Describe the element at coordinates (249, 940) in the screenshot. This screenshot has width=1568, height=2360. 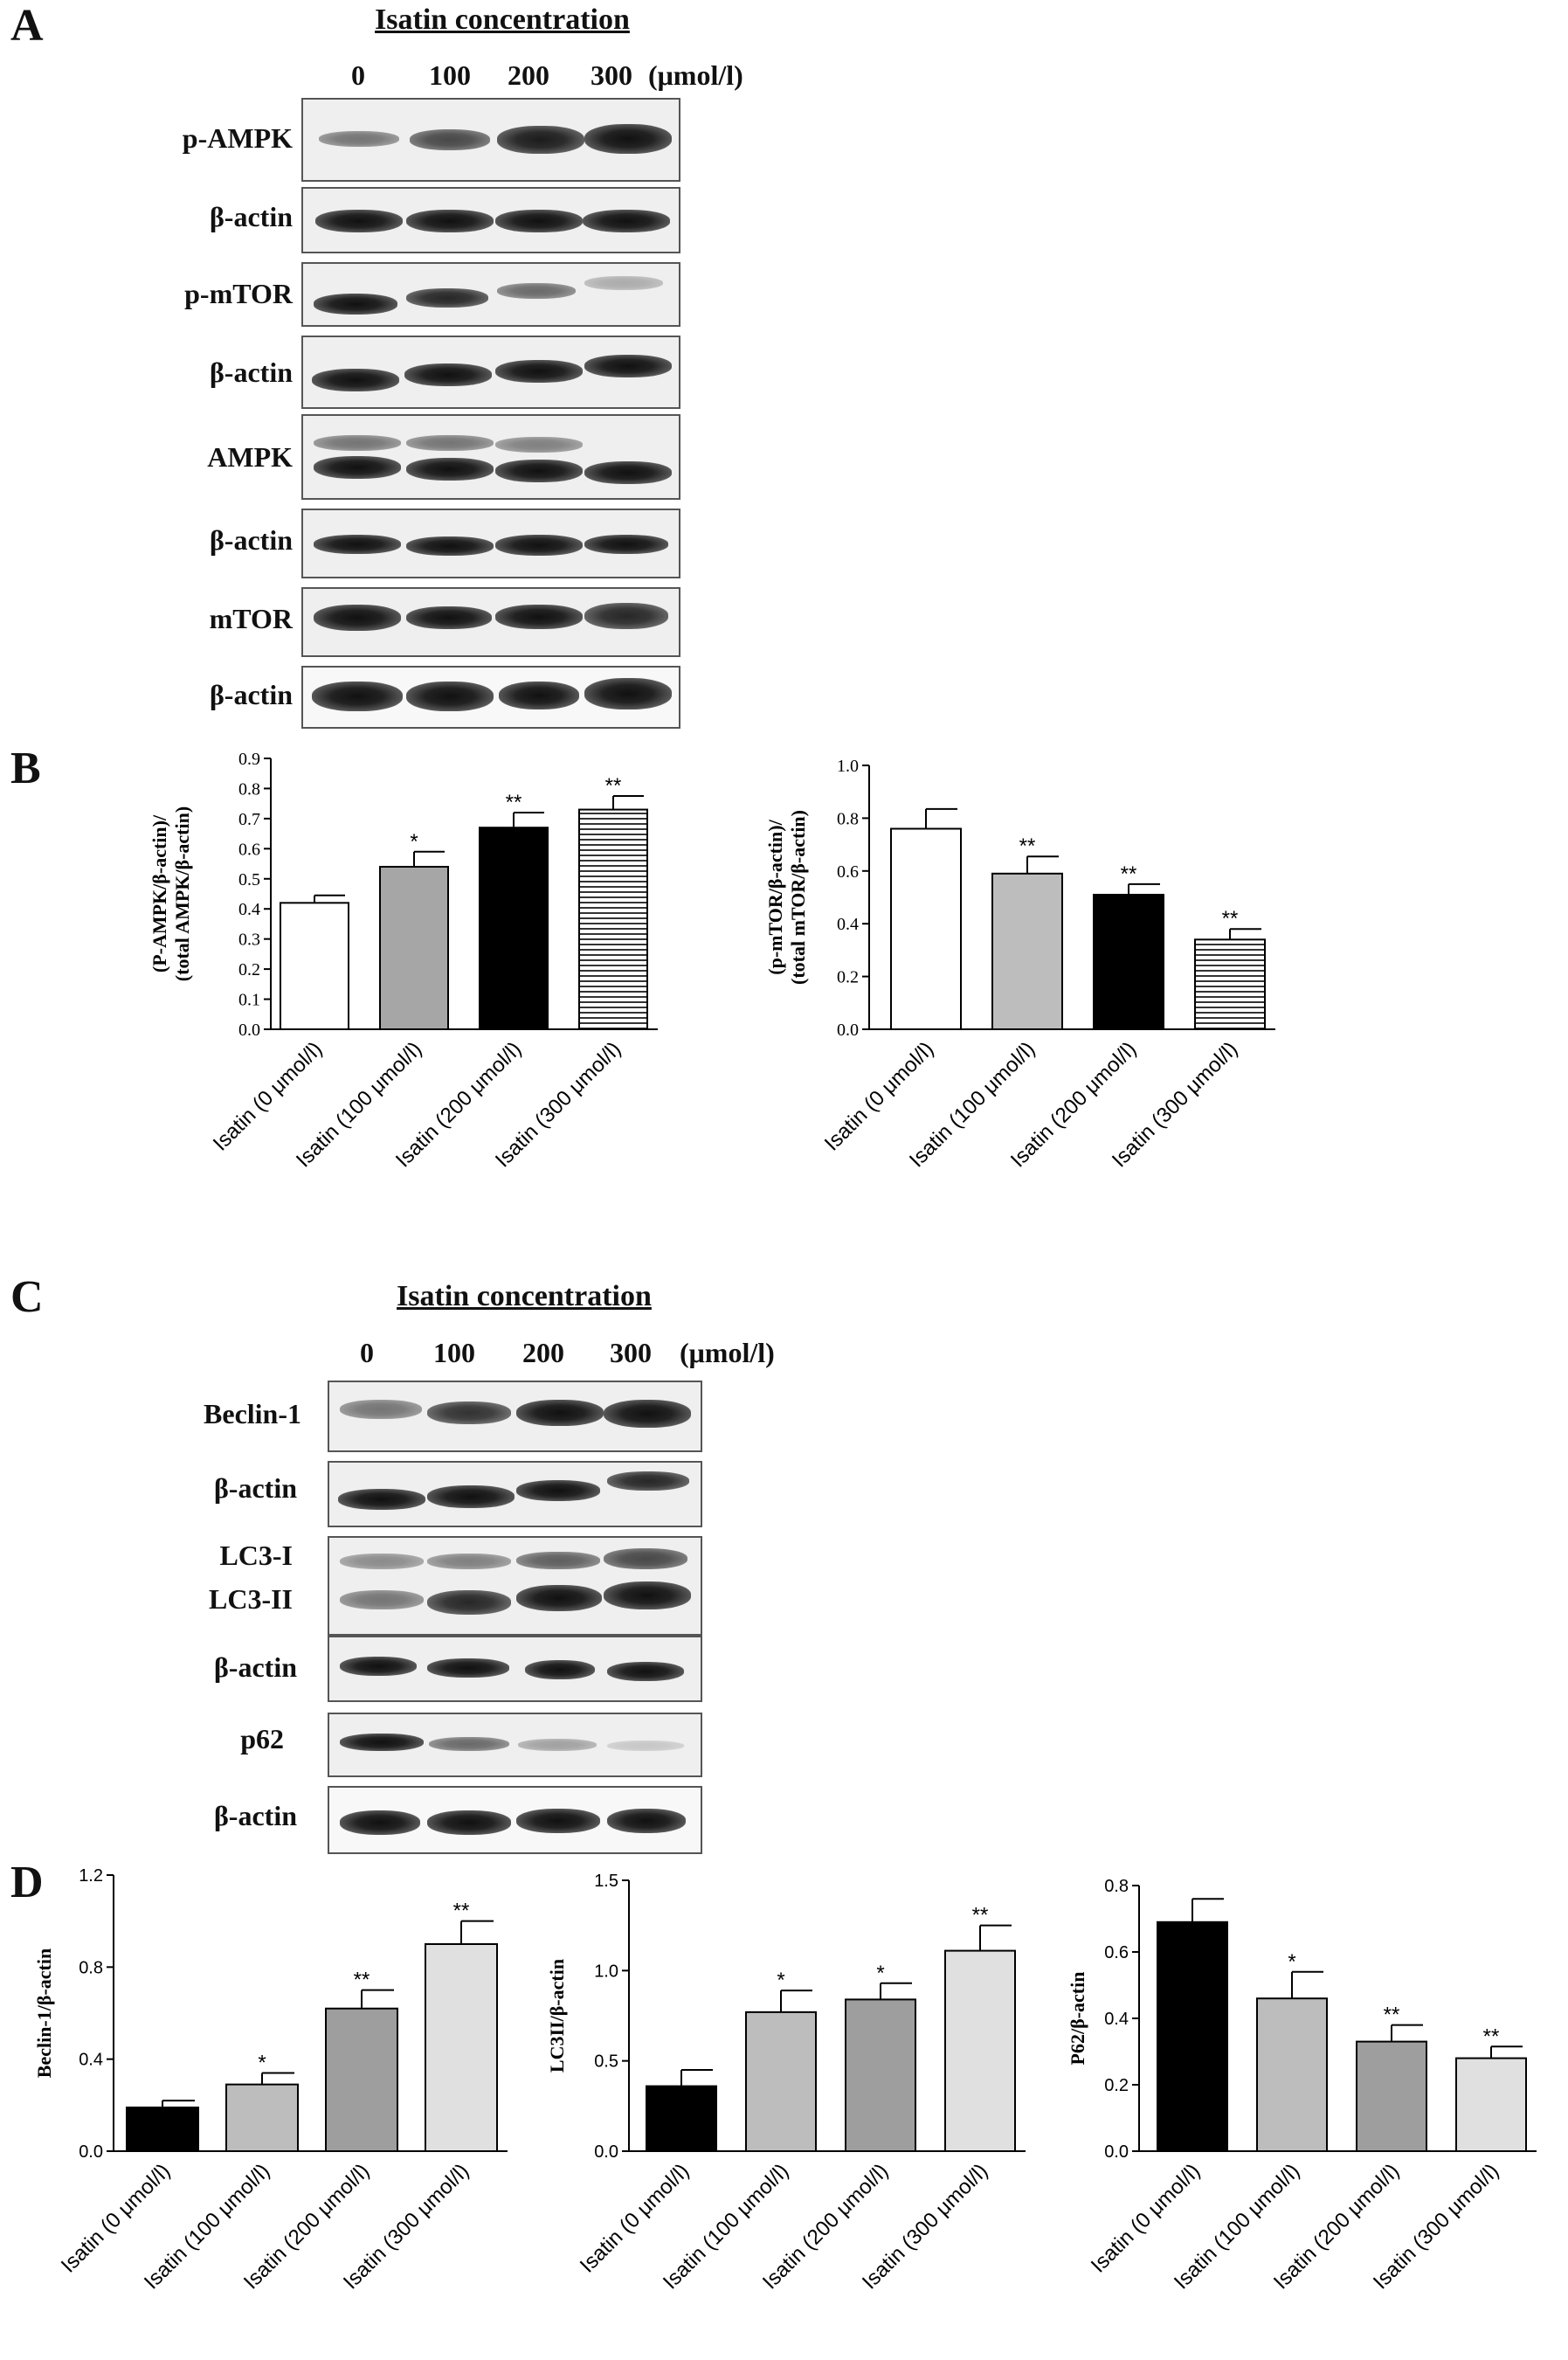
I see `y-tick-label: 0.3` at that location.